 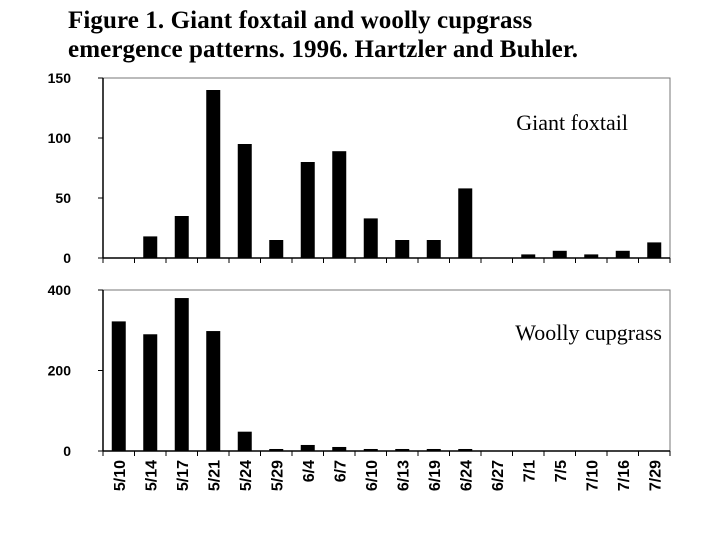 What do you see at coordinates (498, 475) in the screenshot?
I see `x-tick-label: 6/27` at bounding box center [498, 475].